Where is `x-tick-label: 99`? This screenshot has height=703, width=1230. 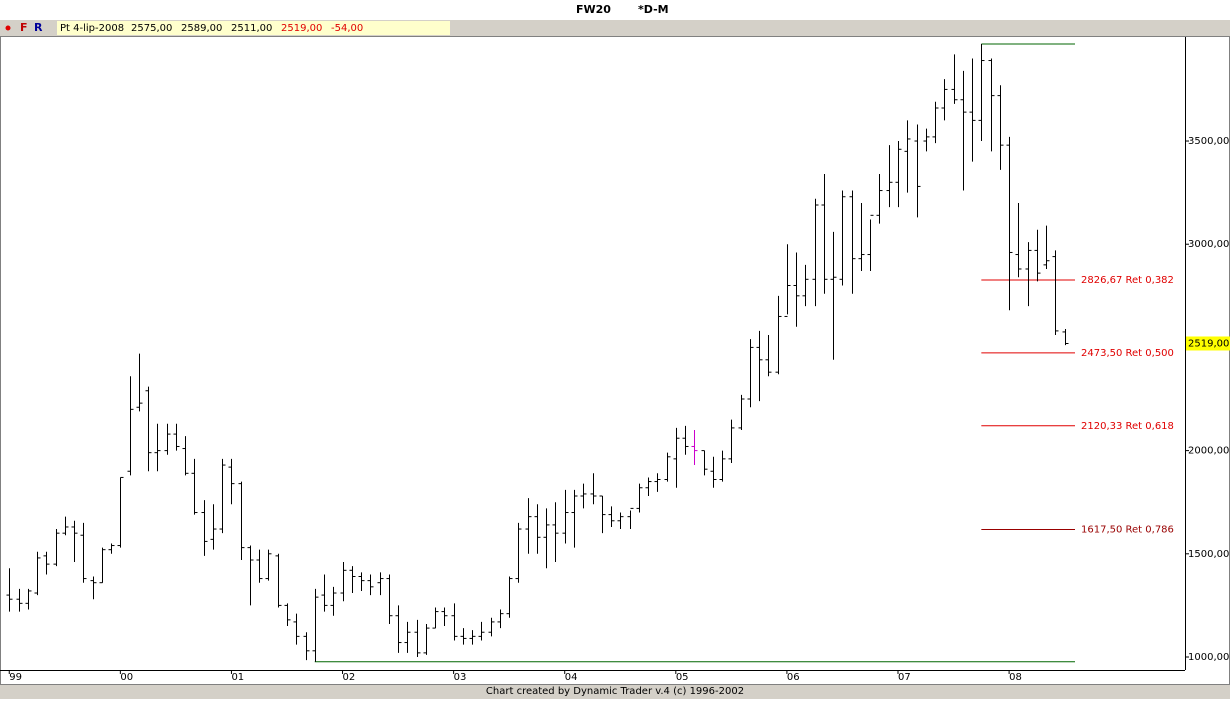
x-tick-label: 99 is located at coordinates (15, 677).